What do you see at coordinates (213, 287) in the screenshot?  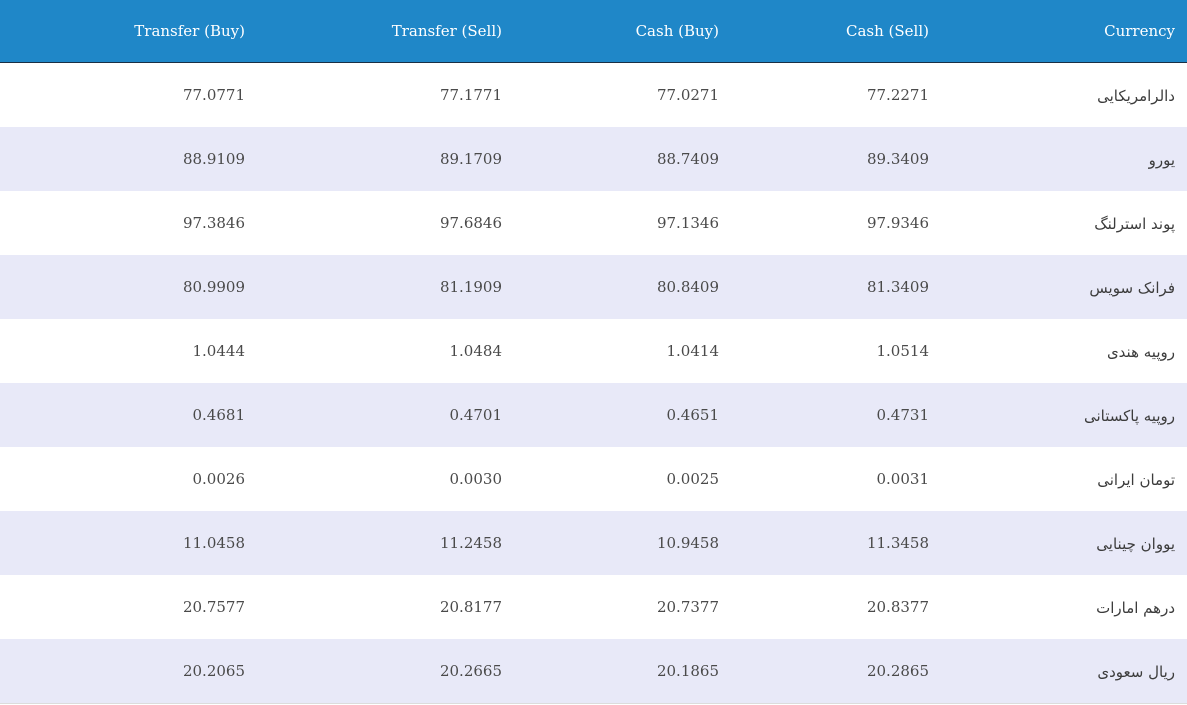 I see `cell-transfer-buy: 80.9909` at bounding box center [213, 287].